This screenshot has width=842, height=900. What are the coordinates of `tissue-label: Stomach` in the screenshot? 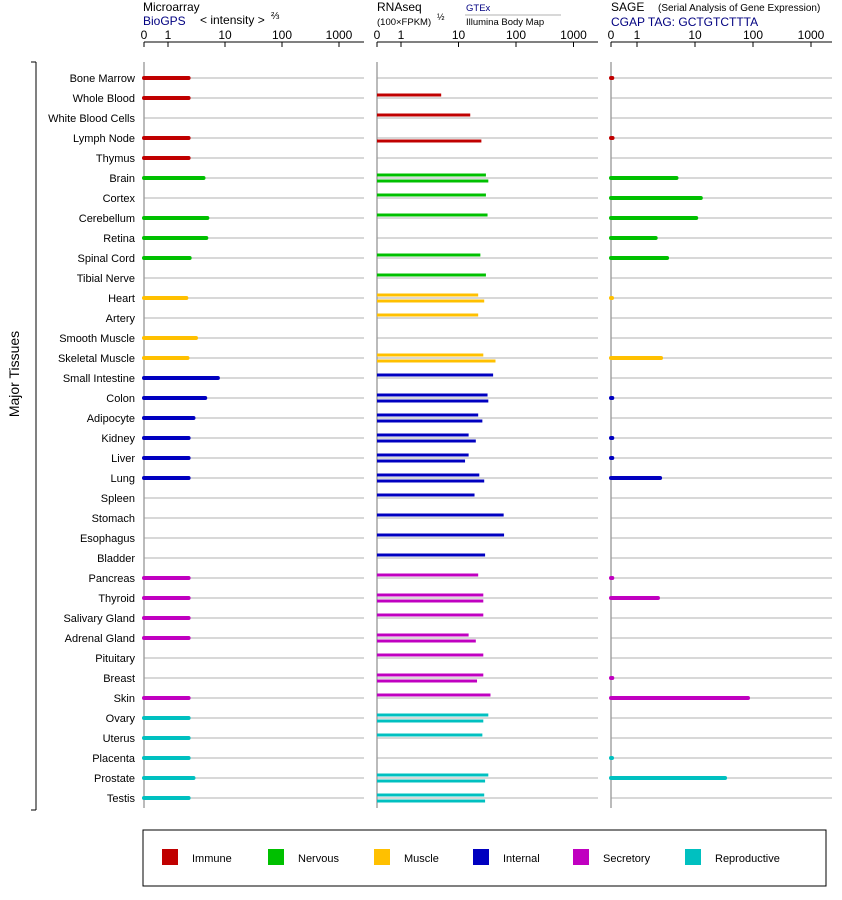 It's located at (113, 519).